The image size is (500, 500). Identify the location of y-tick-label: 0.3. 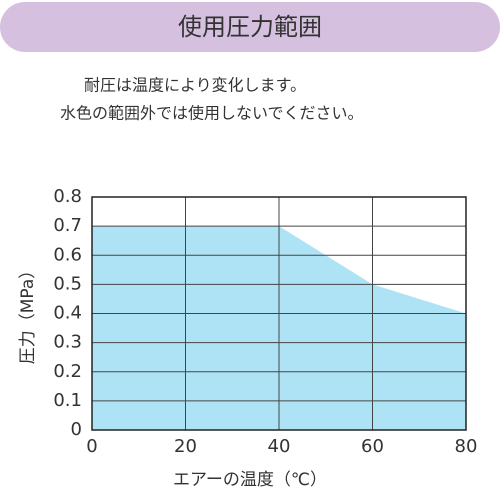
(67, 342).